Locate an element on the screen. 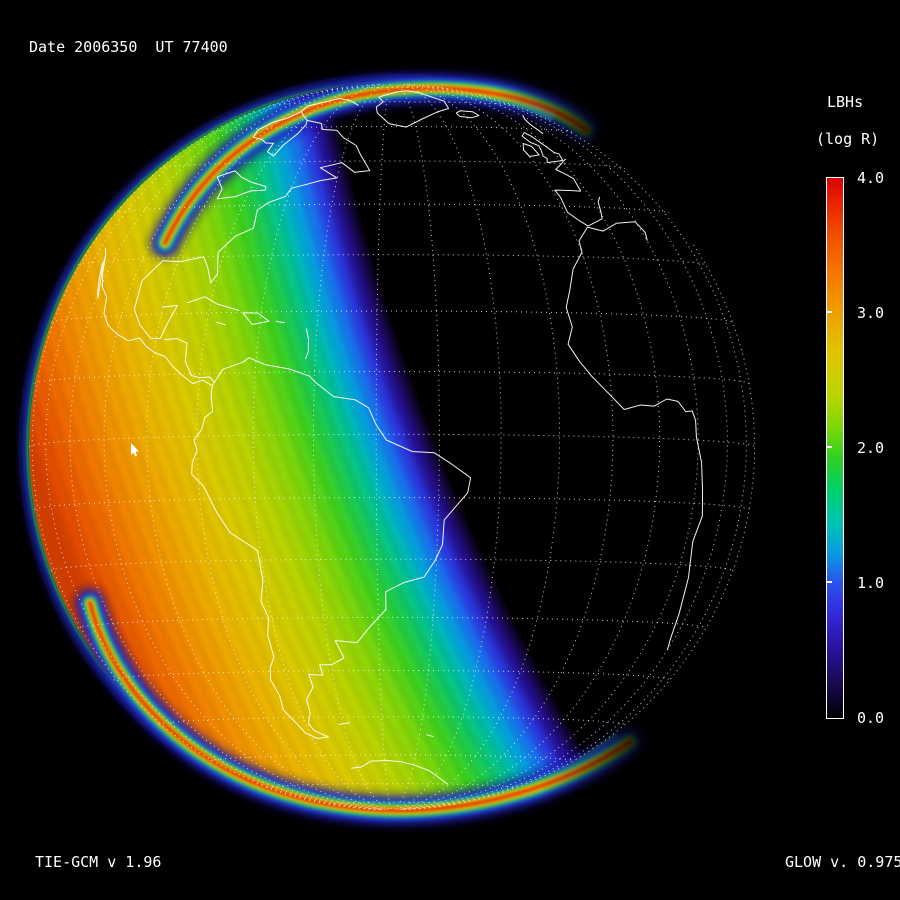 The image size is (900, 900). coastline-cuba is located at coordinates (213, 303).